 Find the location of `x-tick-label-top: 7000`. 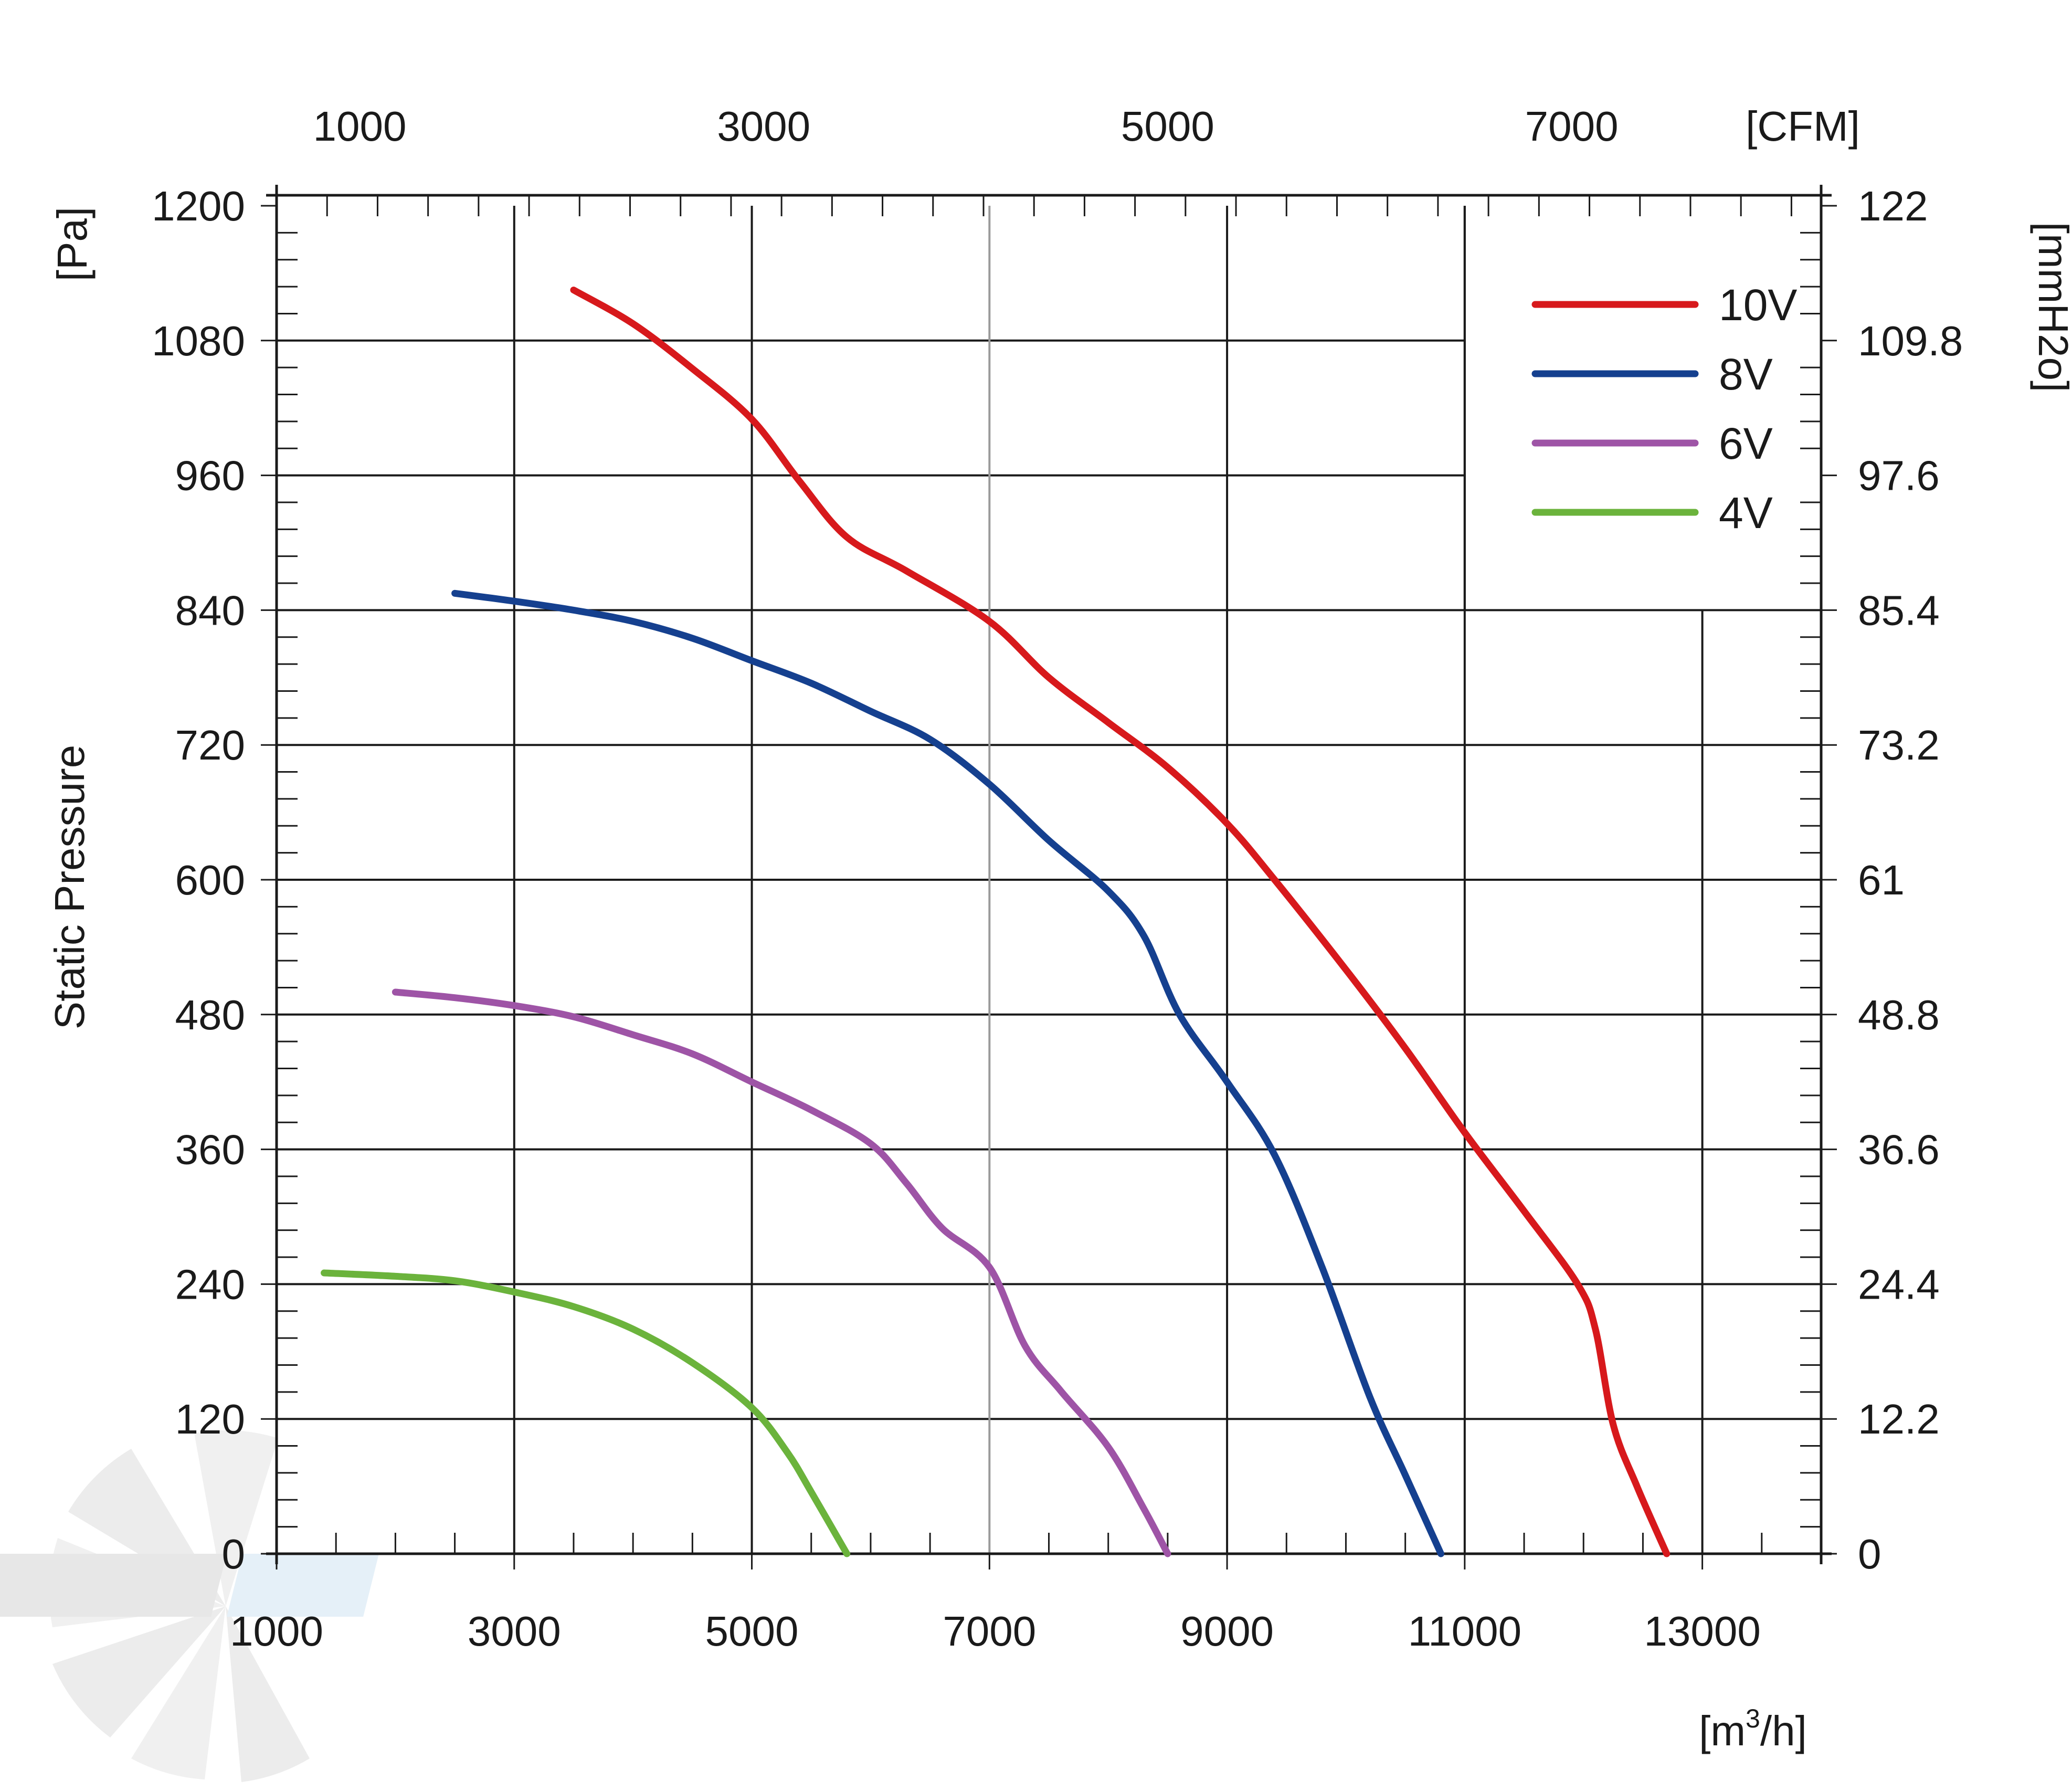

x-tick-label-top: 7000 is located at coordinates (1572, 127).